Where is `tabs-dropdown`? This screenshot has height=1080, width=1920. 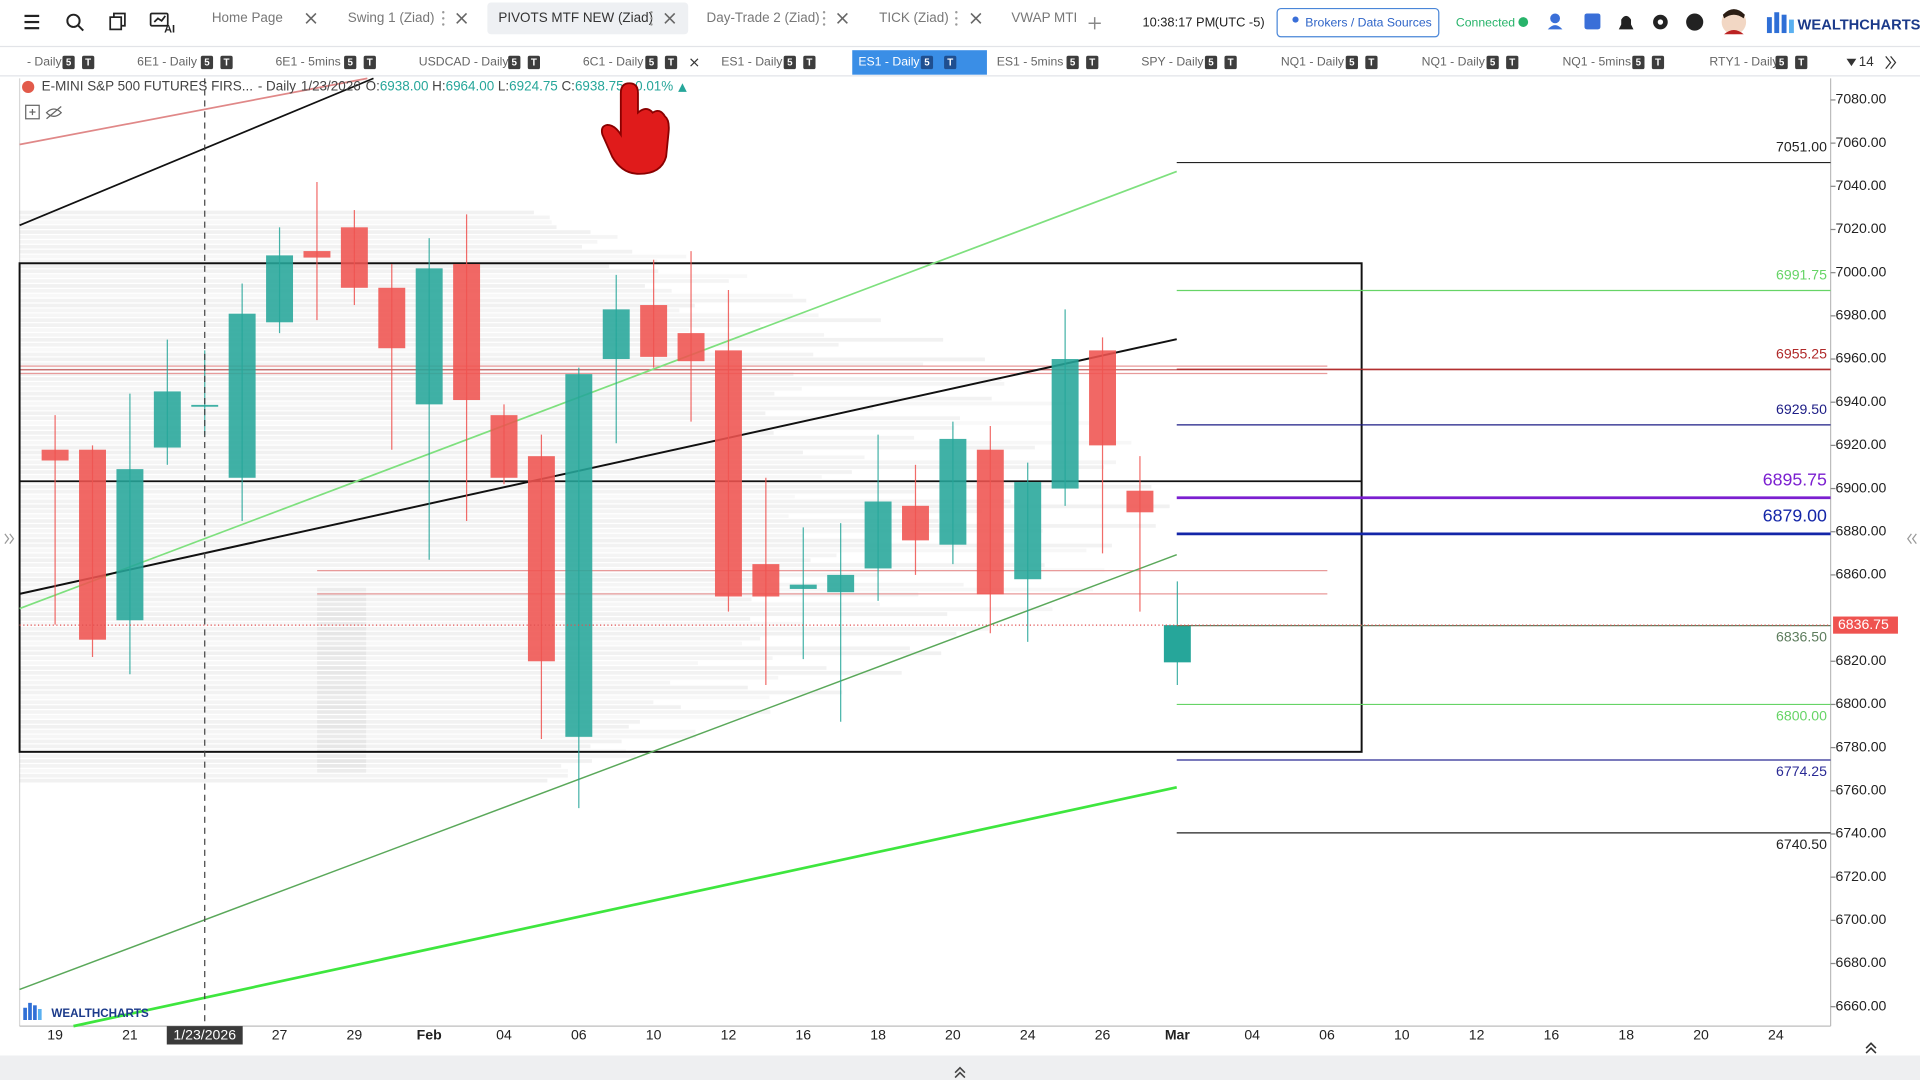 tabs-dropdown is located at coordinates (1851, 62).